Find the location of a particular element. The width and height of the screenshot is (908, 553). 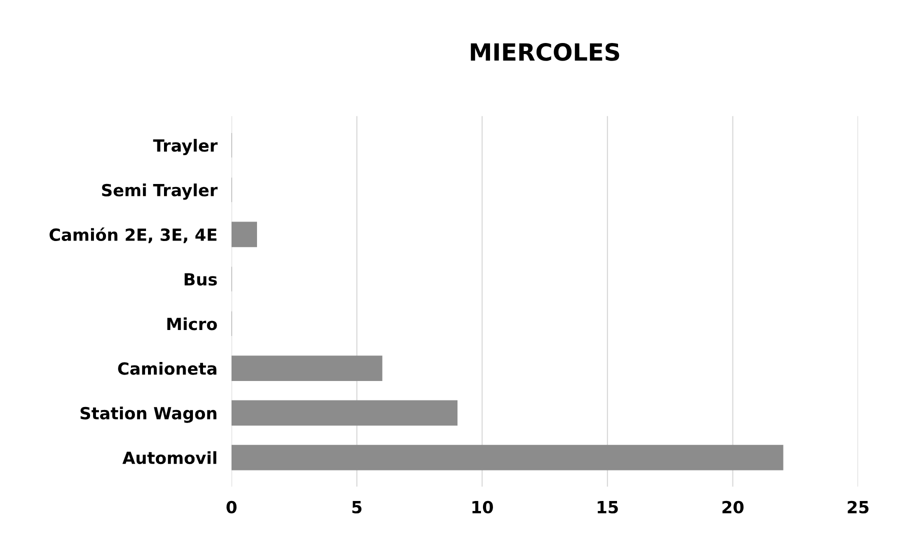

y-tick-label: Micro is located at coordinates (192, 323).